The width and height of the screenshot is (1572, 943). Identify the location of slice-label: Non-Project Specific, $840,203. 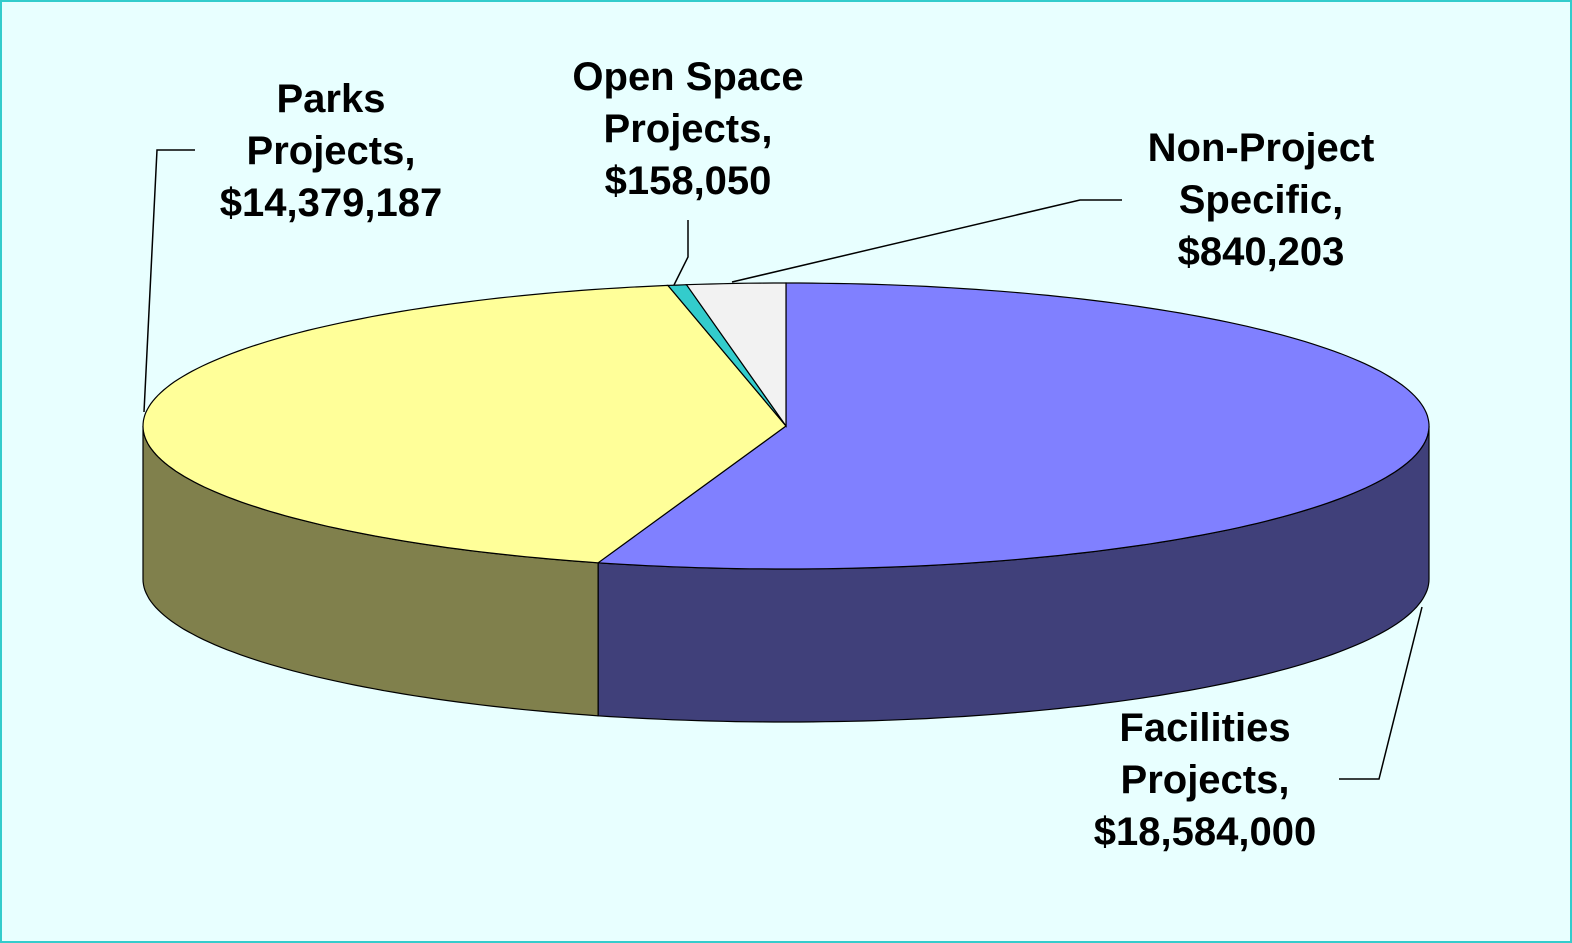
(1261, 200).